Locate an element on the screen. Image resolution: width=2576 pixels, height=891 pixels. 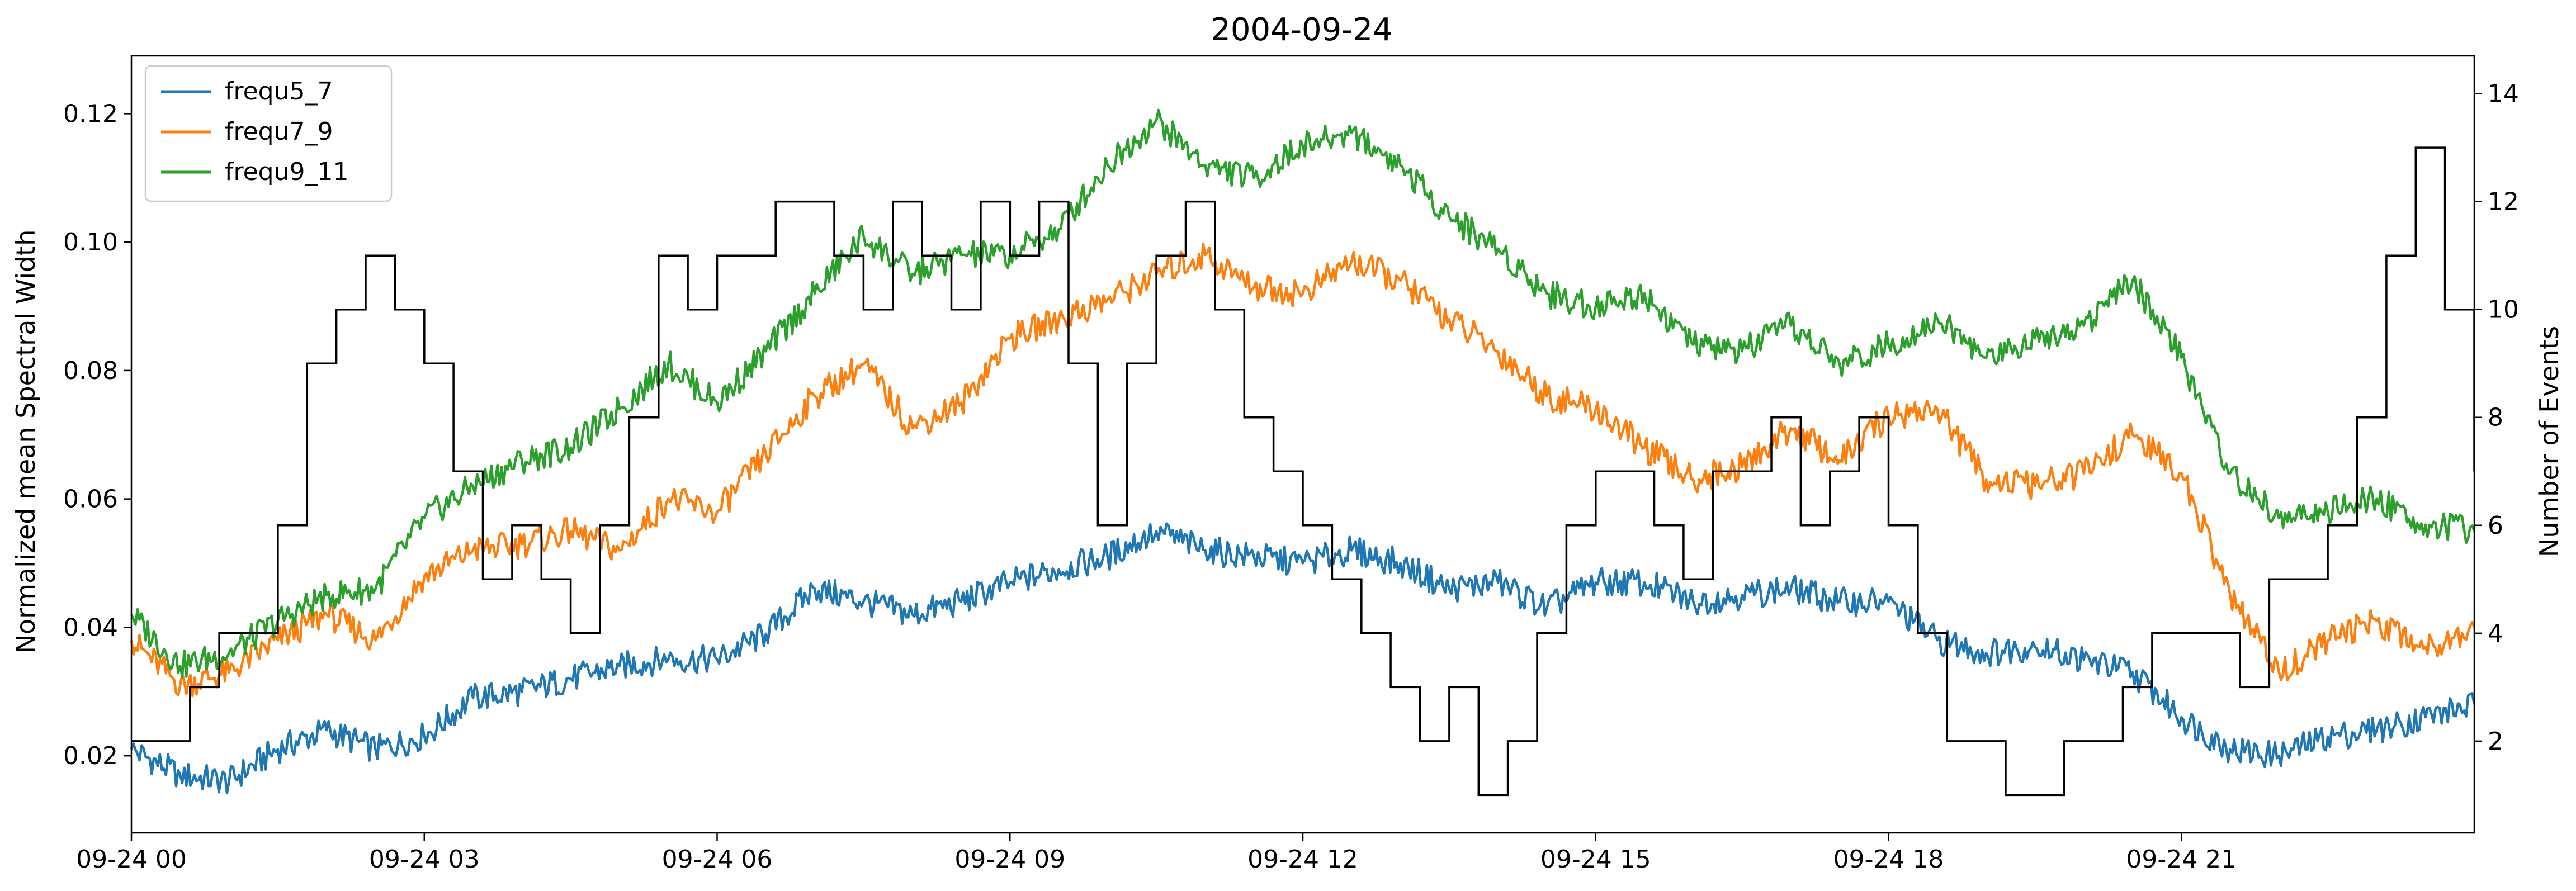
legend-box is located at coordinates (268, 133).